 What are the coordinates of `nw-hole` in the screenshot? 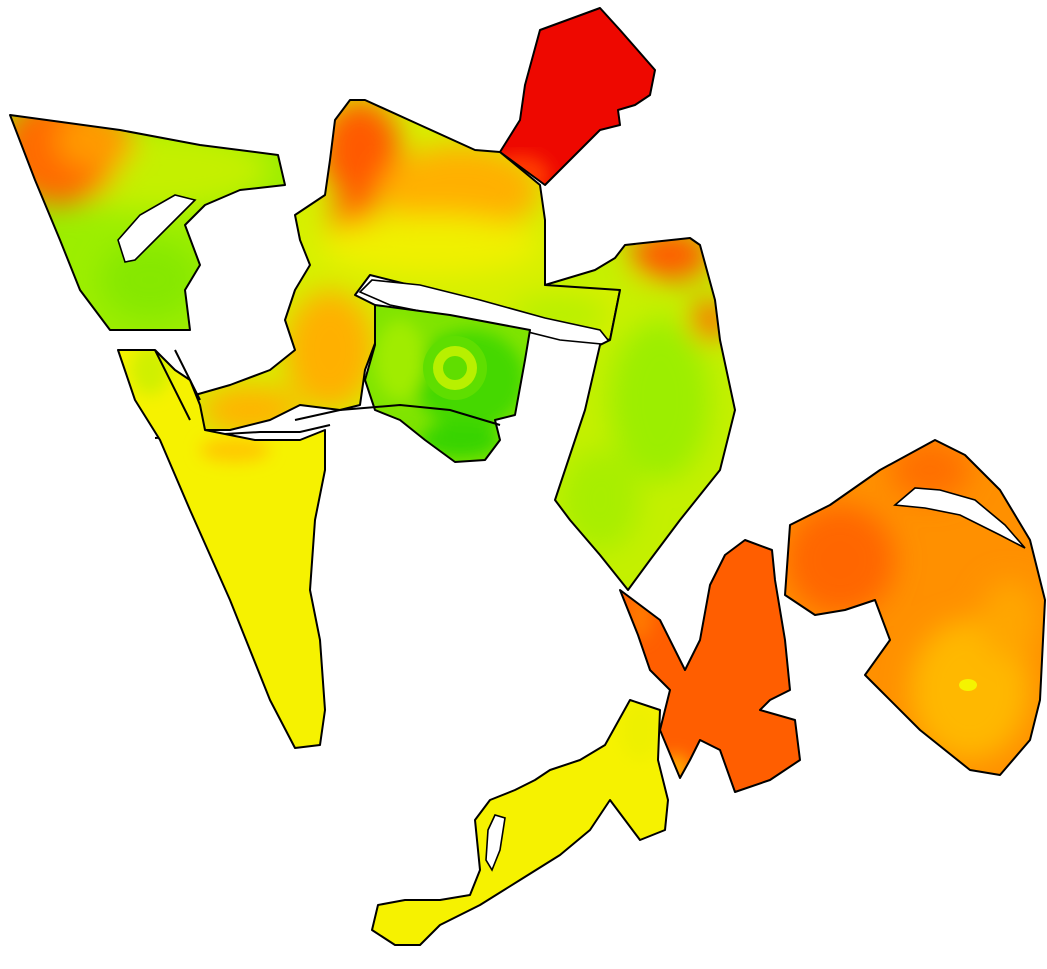 It's located at (157, 228).